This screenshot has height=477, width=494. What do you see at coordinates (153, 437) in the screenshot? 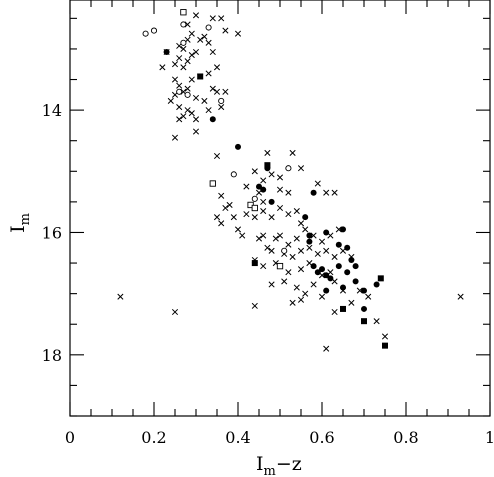
I see `x-tick-label: 0.2` at bounding box center [153, 437].